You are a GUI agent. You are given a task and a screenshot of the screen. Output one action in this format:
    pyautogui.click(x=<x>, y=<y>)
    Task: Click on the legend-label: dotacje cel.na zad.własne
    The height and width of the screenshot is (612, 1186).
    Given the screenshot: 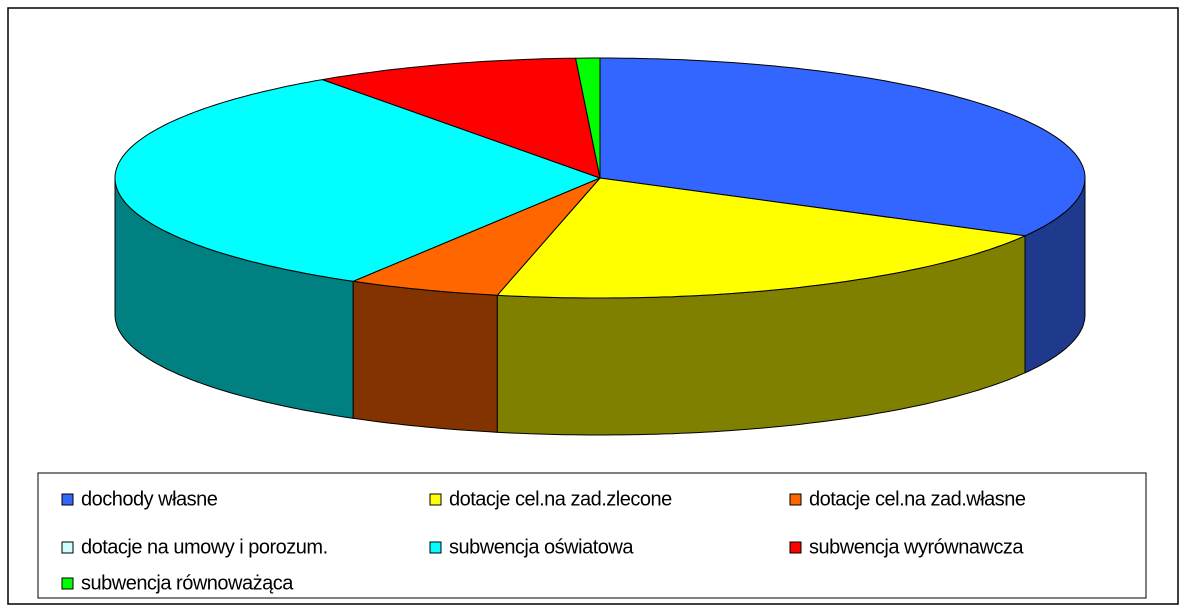 What is the action you would take?
    pyautogui.click(x=917, y=499)
    